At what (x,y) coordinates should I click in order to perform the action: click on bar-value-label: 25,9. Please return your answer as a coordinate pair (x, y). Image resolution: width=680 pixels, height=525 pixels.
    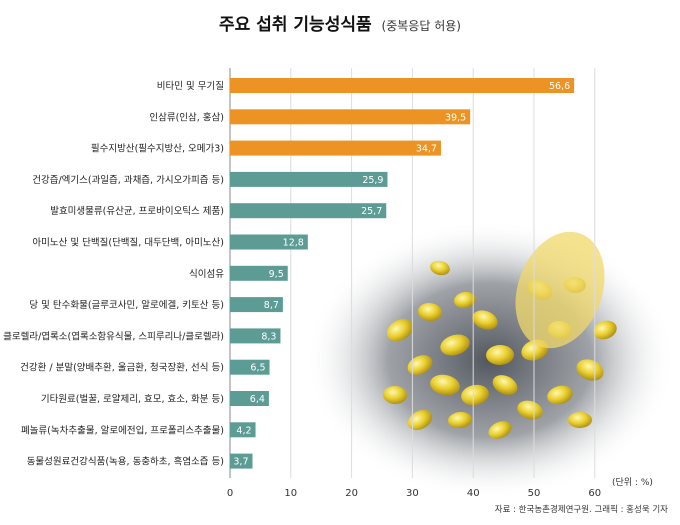
    Looking at the image, I should click on (372, 180).